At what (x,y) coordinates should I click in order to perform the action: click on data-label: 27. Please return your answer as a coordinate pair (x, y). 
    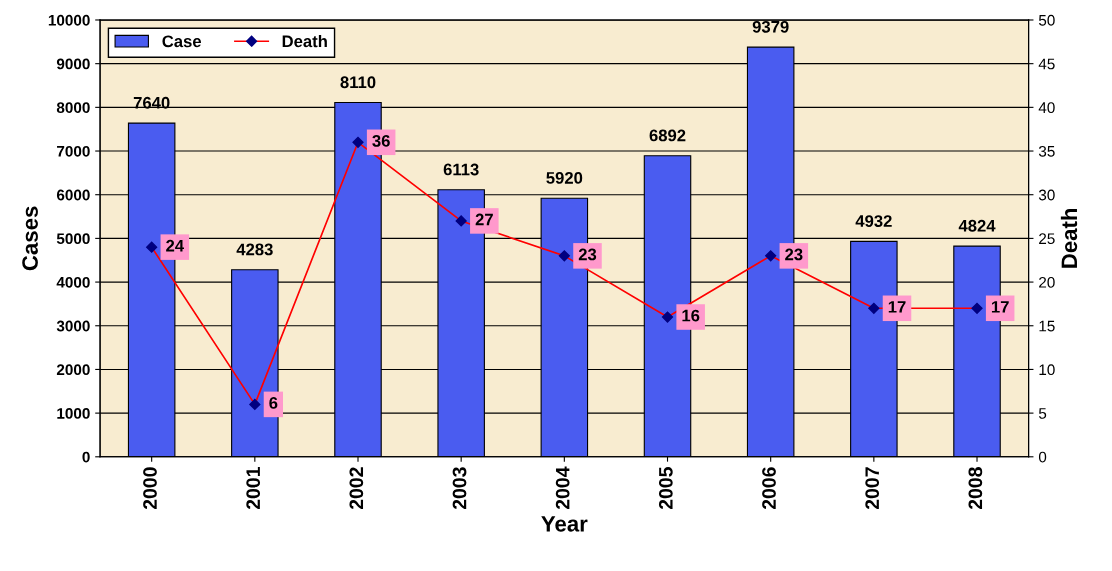
    Looking at the image, I should click on (484, 219).